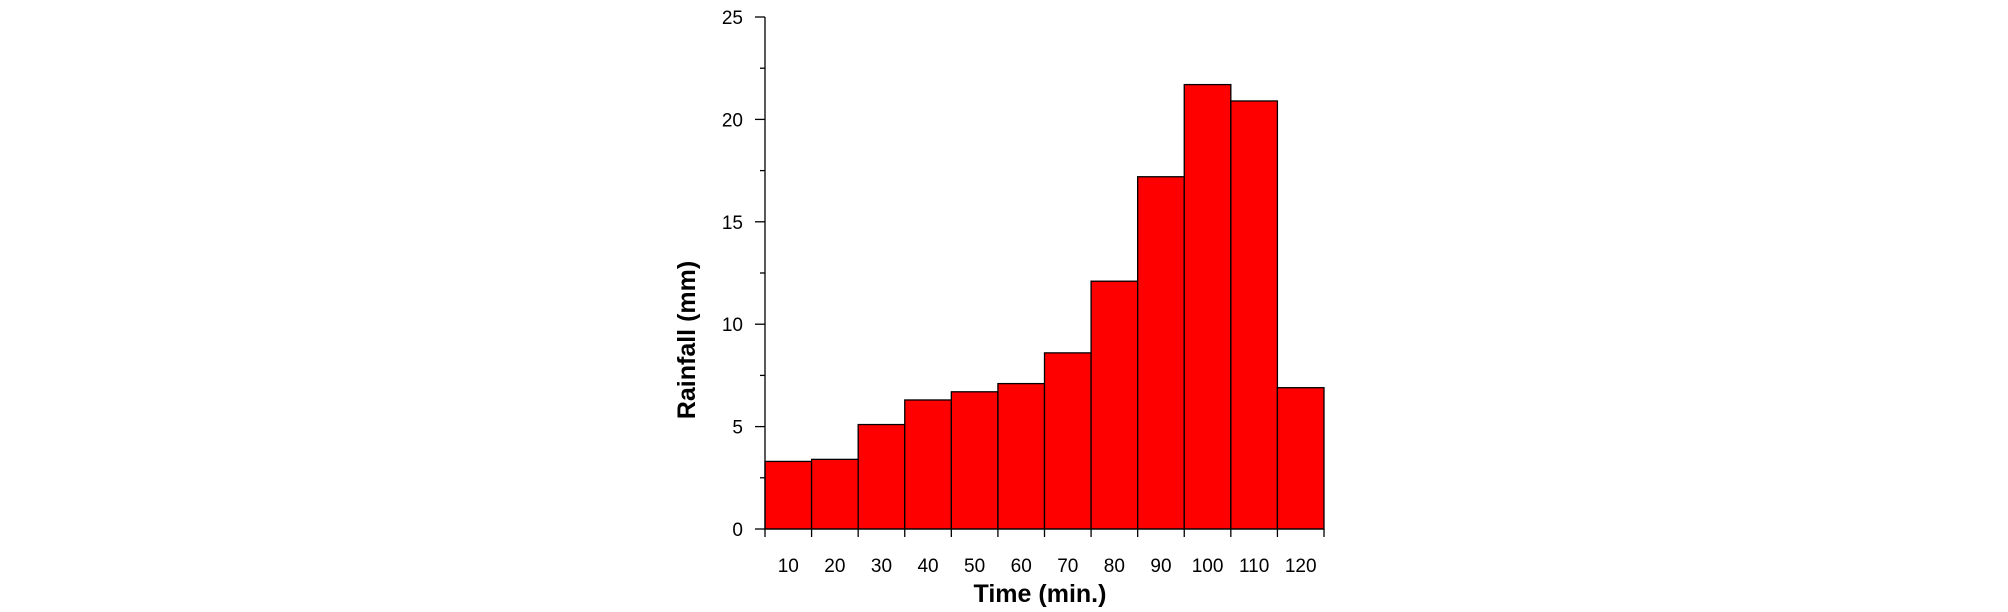 Image resolution: width=2008 pixels, height=612 pixels. What do you see at coordinates (732, 325) in the screenshot?
I see `y-tick-label: 10` at bounding box center [732, 325].